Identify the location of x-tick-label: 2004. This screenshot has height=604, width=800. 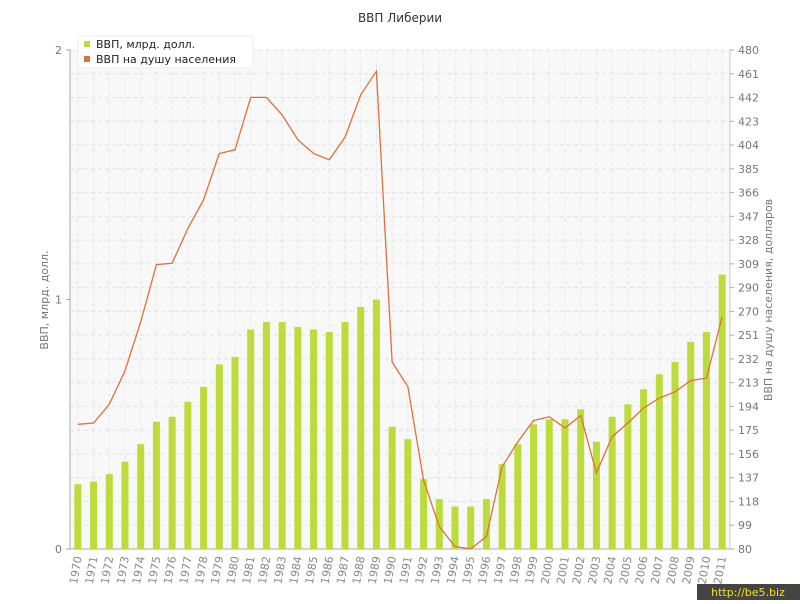
(610, 570).